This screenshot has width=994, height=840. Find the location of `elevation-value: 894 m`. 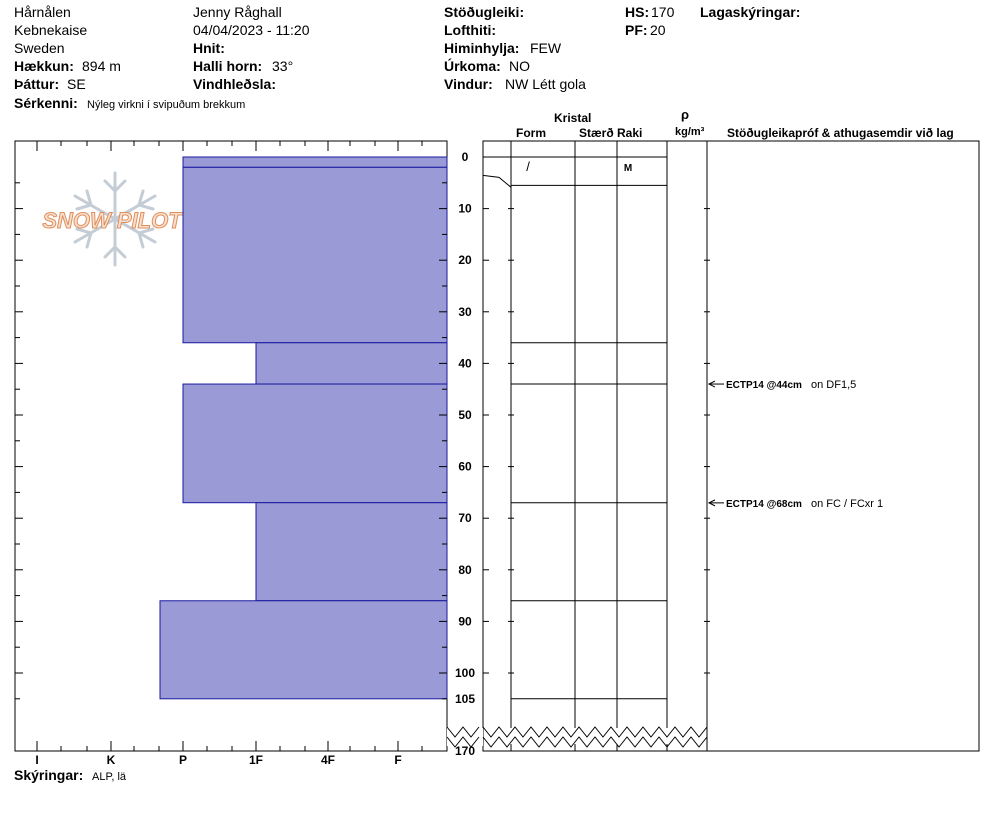

elevation-value: 894 m is located at coordinates (101, 66).